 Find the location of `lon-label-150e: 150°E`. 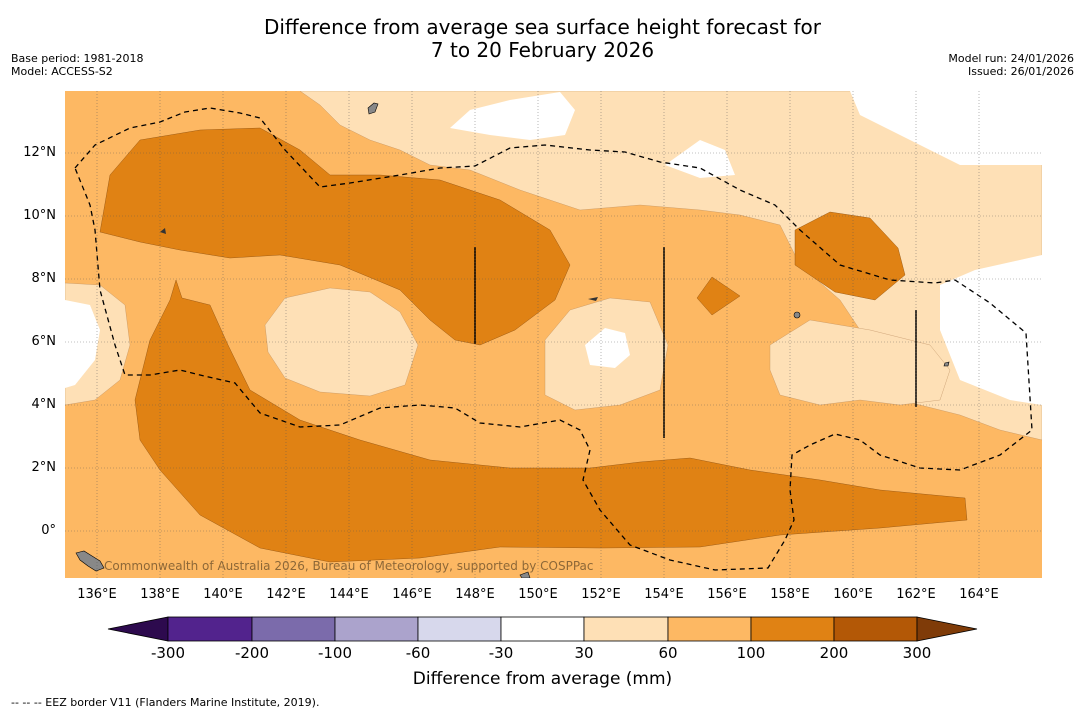

lon-label-150e: 150°E is located at coordinates (538, 594).